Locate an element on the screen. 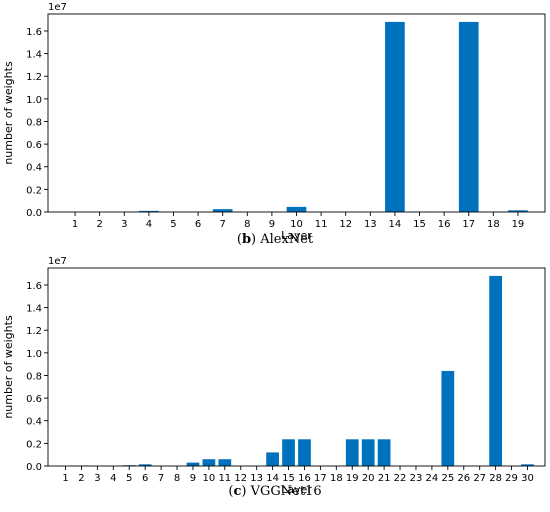 This screenshot has width=550, height=512. caption-letter: c is located at coordinates (237, 491).